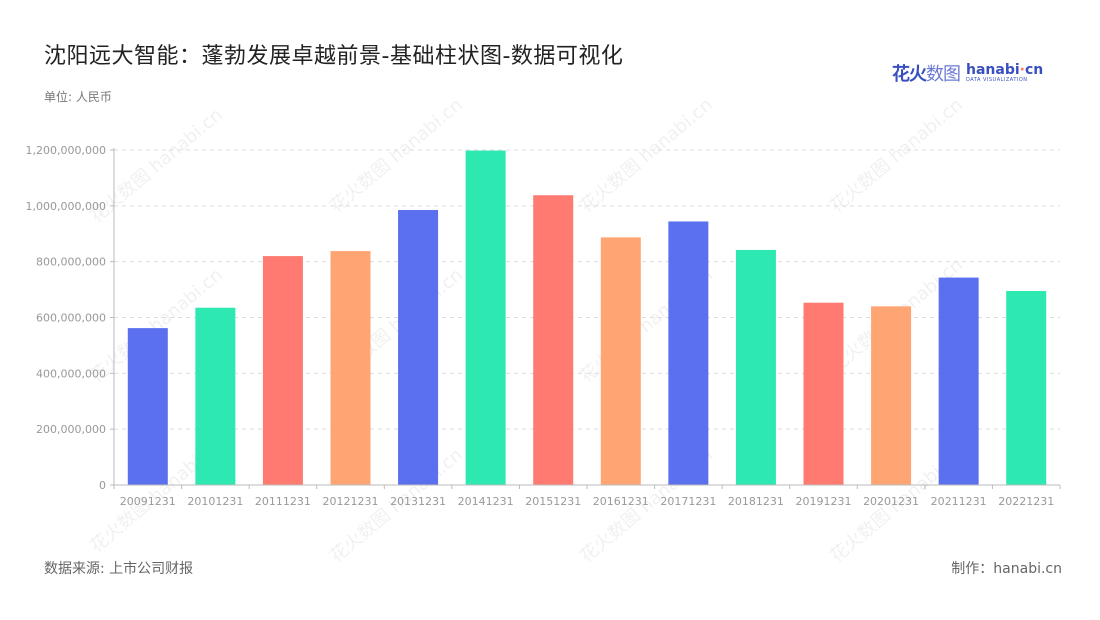 The width and height of the screenshot is (1100, 620). What do you see at coordinates (71, 318) in the screenshot?
I see `y-tick-label: 600,000,000` at bounding box center [71, 318].